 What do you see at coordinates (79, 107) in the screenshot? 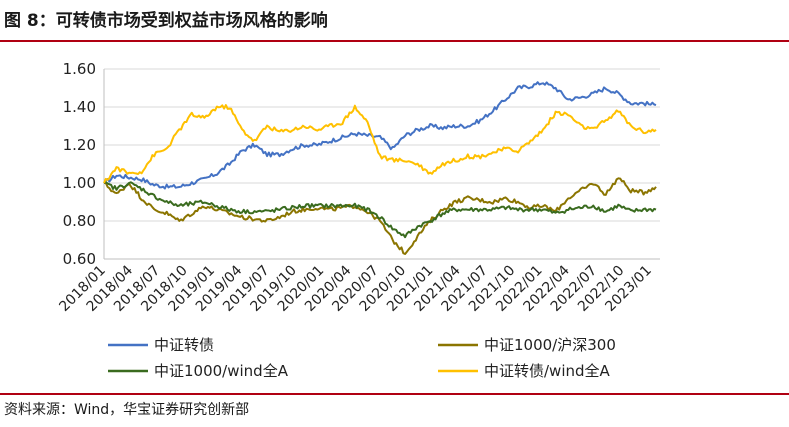
I see `y-tick-label: 1.40` at bounding box center [79, 107].